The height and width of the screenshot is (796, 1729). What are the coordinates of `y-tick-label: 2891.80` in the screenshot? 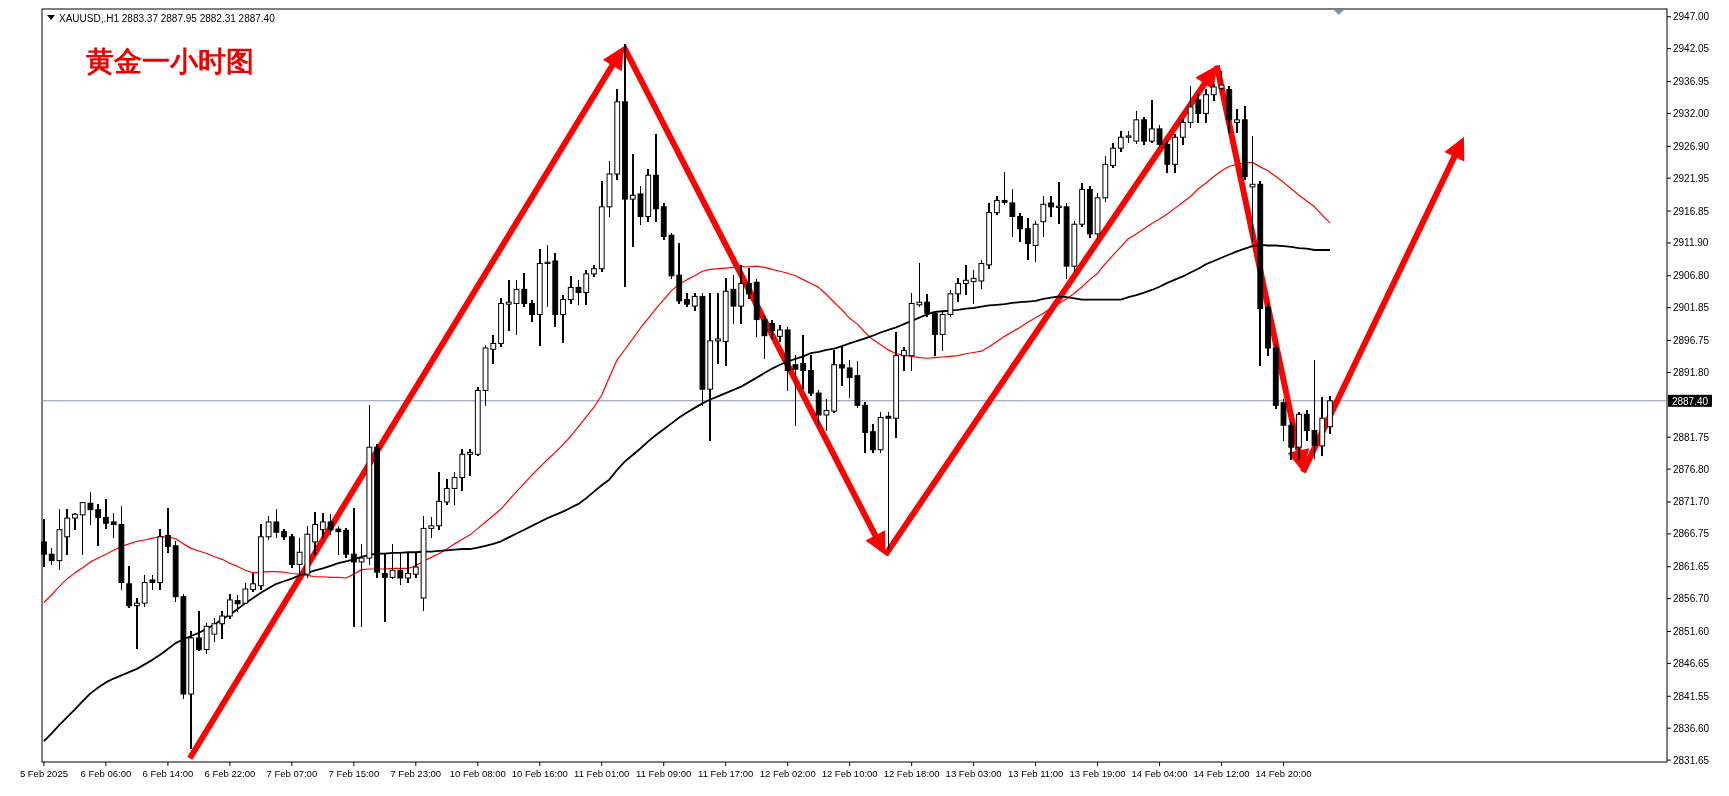 It's located at (1691, 372).